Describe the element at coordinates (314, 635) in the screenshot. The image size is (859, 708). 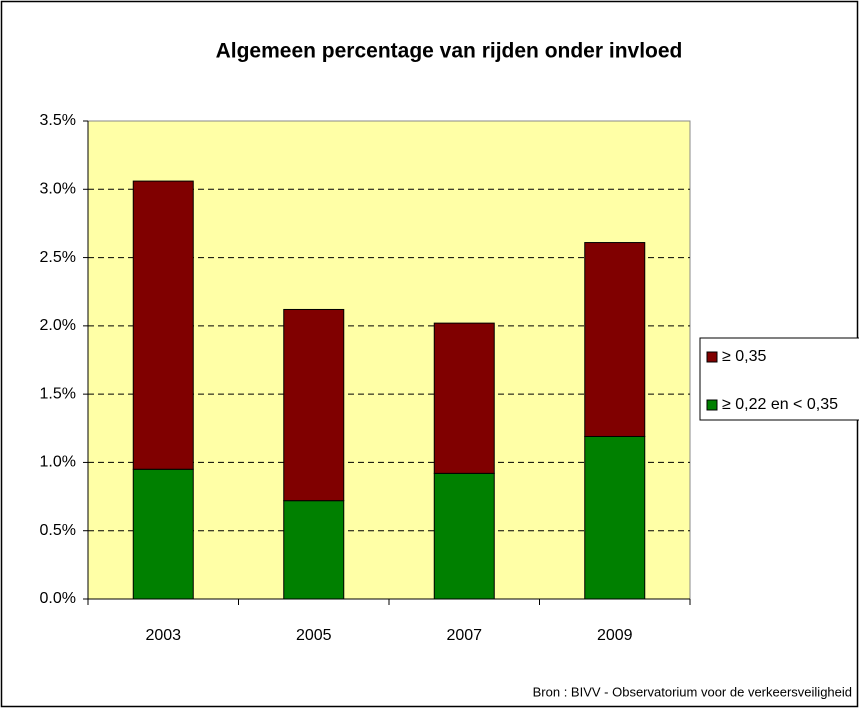
I see `x-tick-label: 2005` at that location.